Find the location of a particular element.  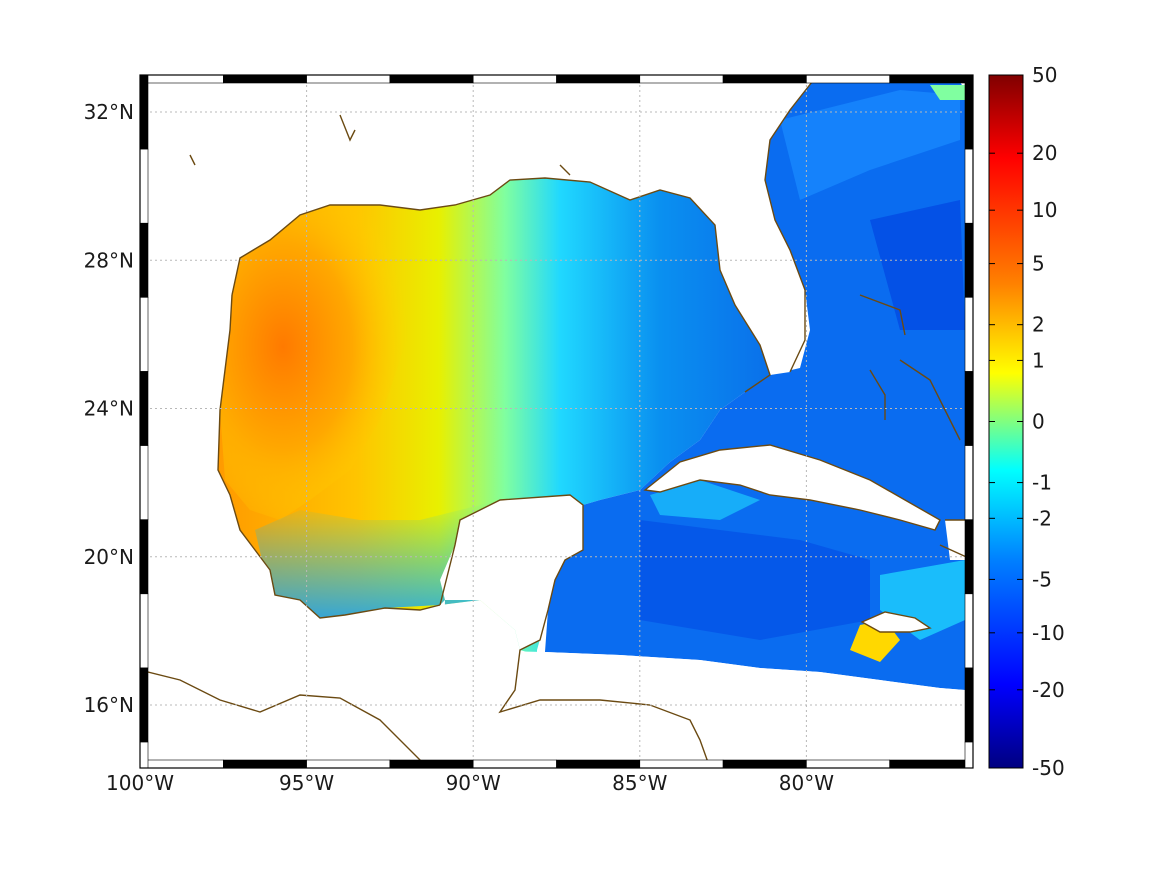

coastline-yucatan is located at coordinates (575, 631).